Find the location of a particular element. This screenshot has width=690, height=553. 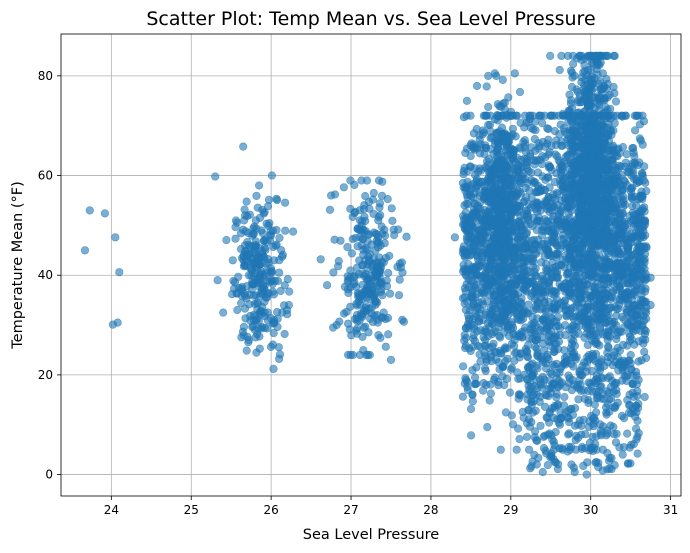

y-tick-label: 40 is located at coordinates (45, 275).